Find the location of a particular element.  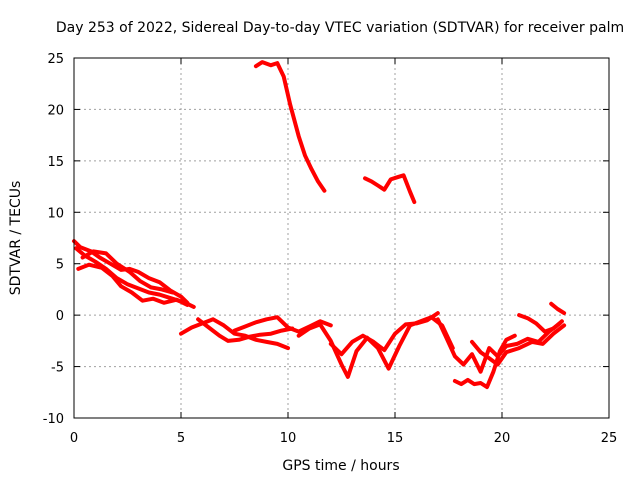

y-tick-label: 20 is located at coordinates (55, 110).